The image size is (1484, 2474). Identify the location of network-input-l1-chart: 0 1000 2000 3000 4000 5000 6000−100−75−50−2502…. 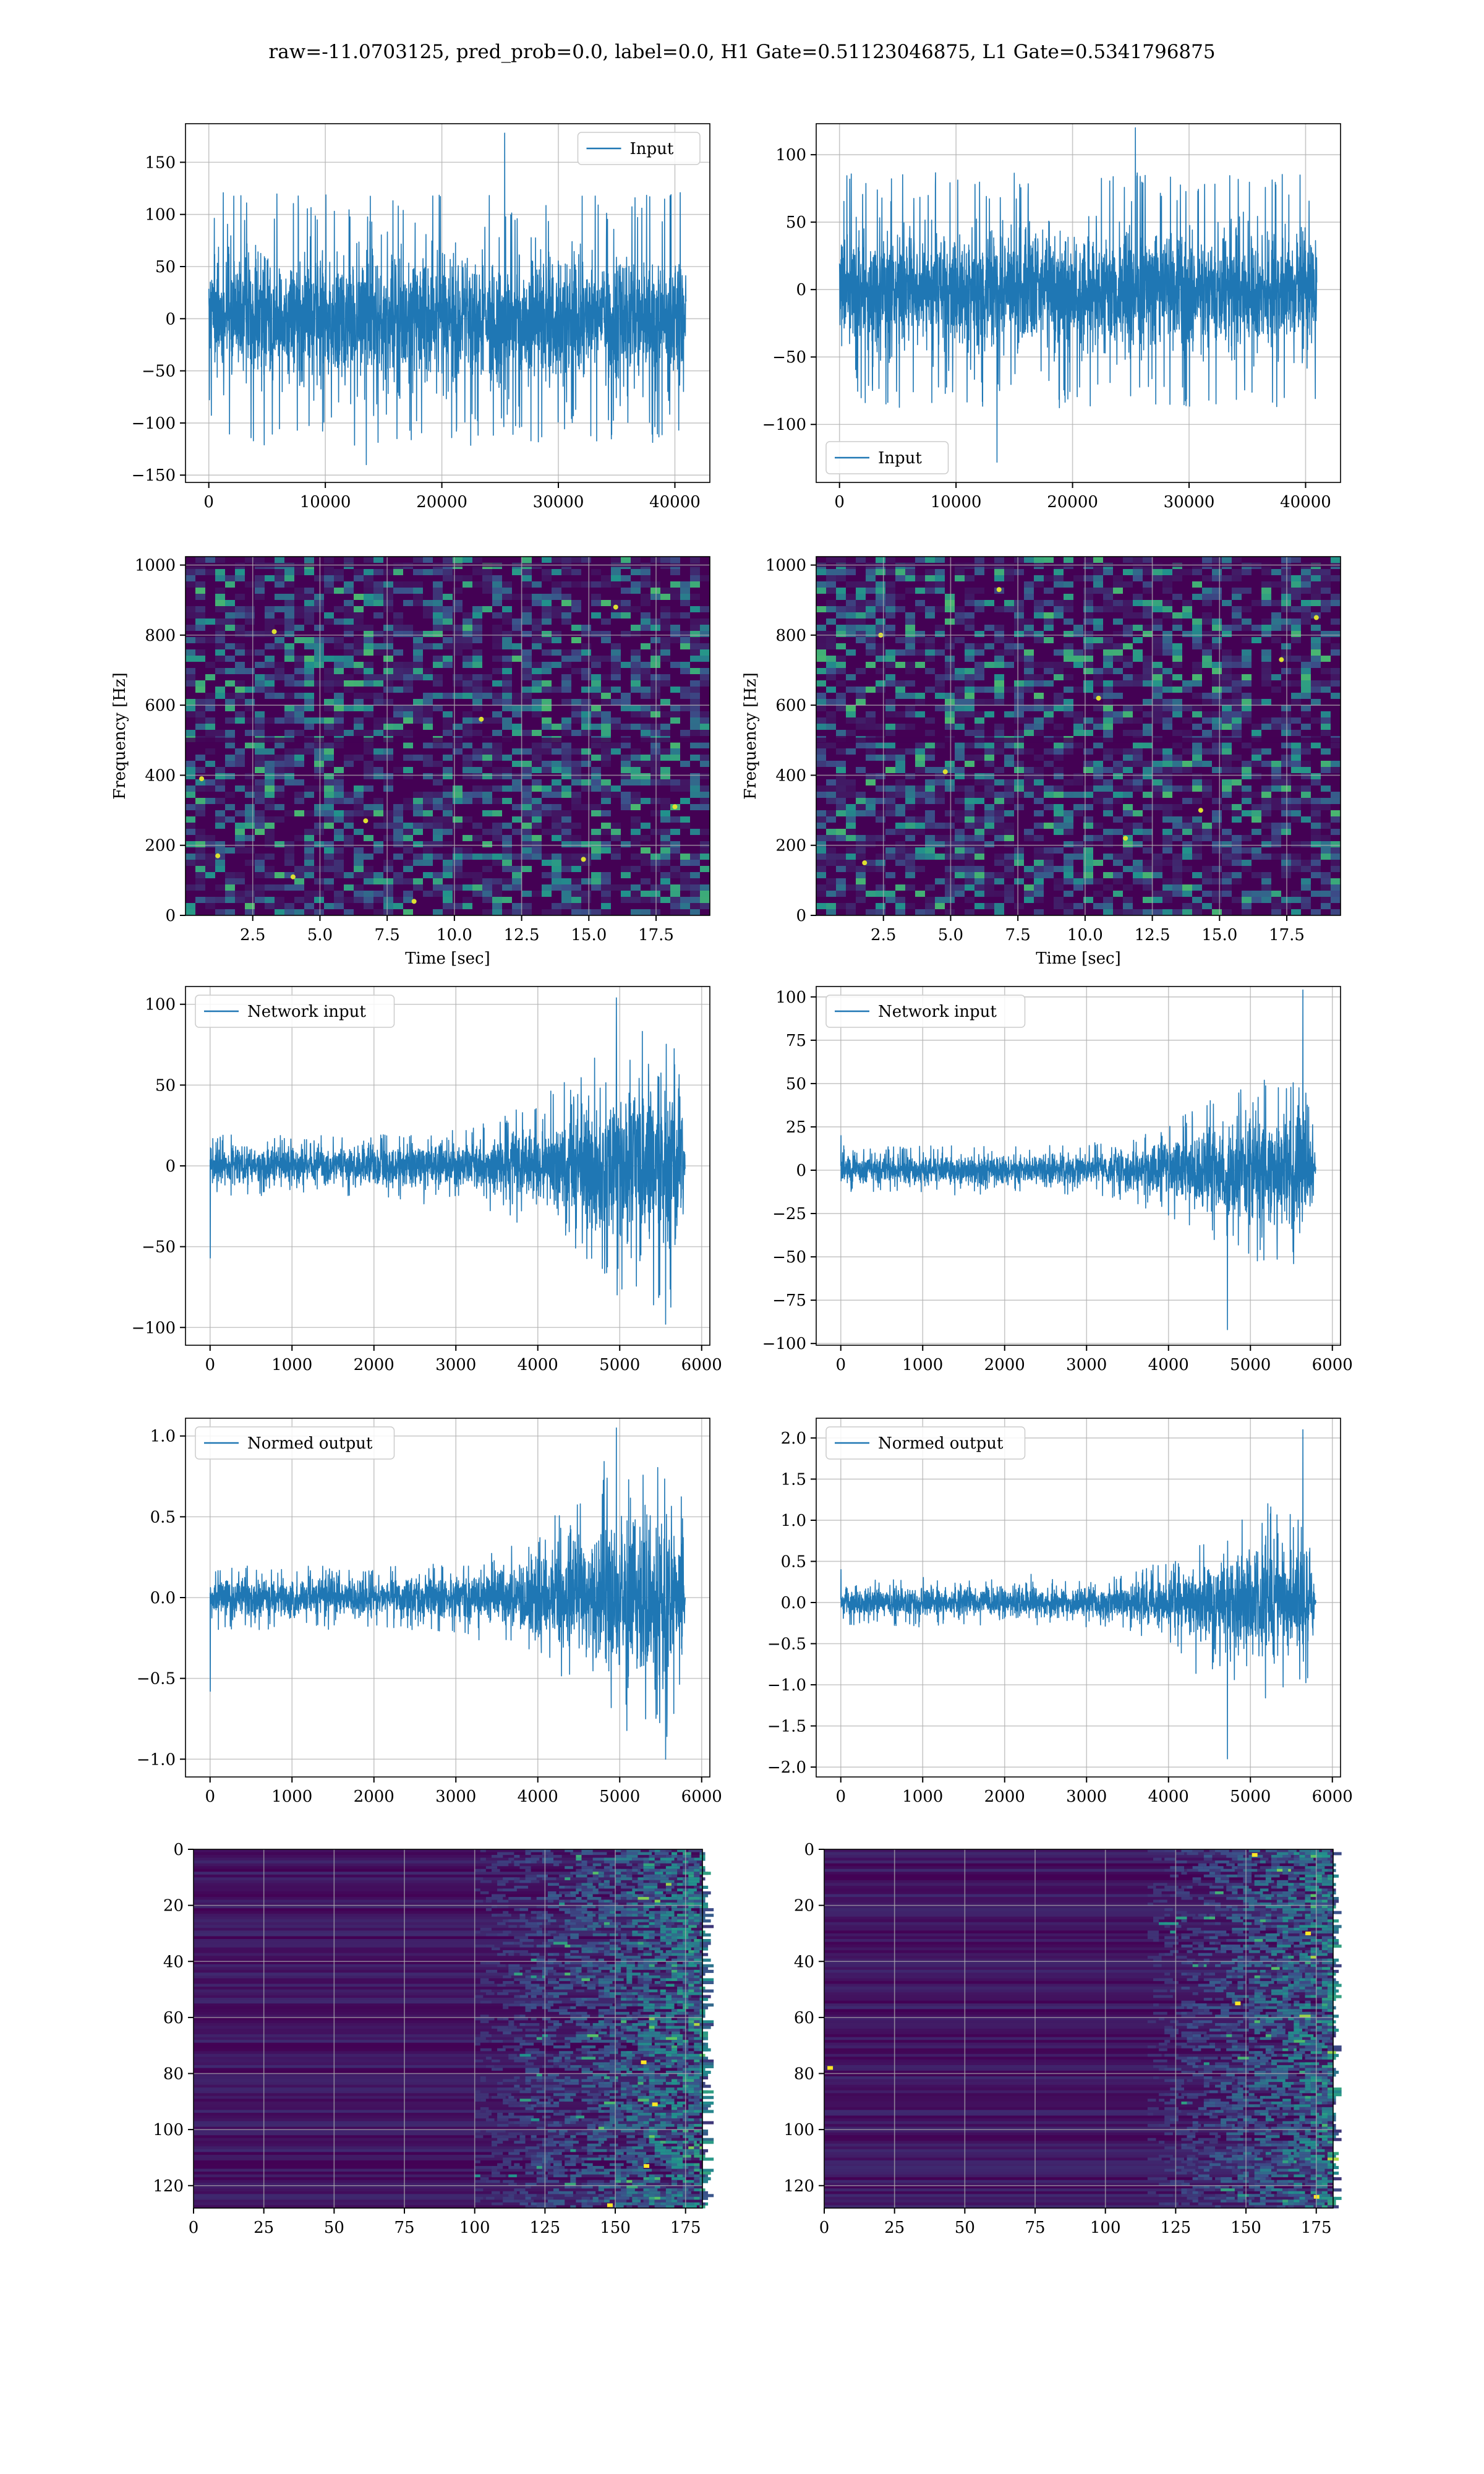
(1057, 1180).